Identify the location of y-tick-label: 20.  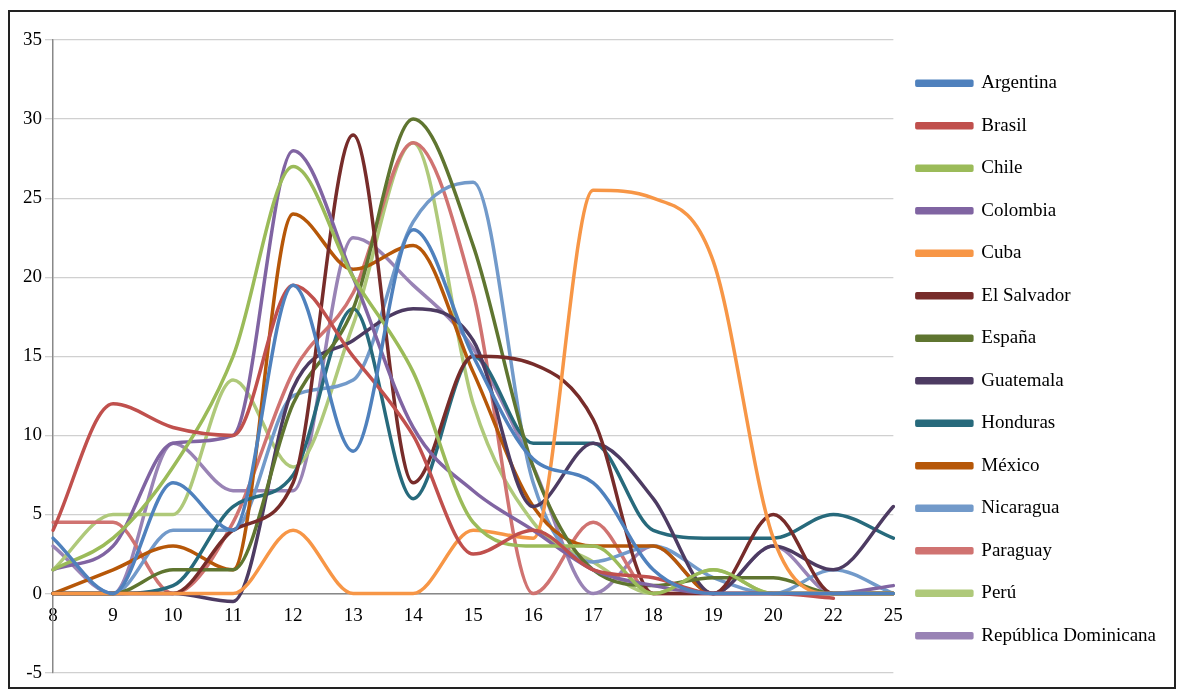
(32, 276).